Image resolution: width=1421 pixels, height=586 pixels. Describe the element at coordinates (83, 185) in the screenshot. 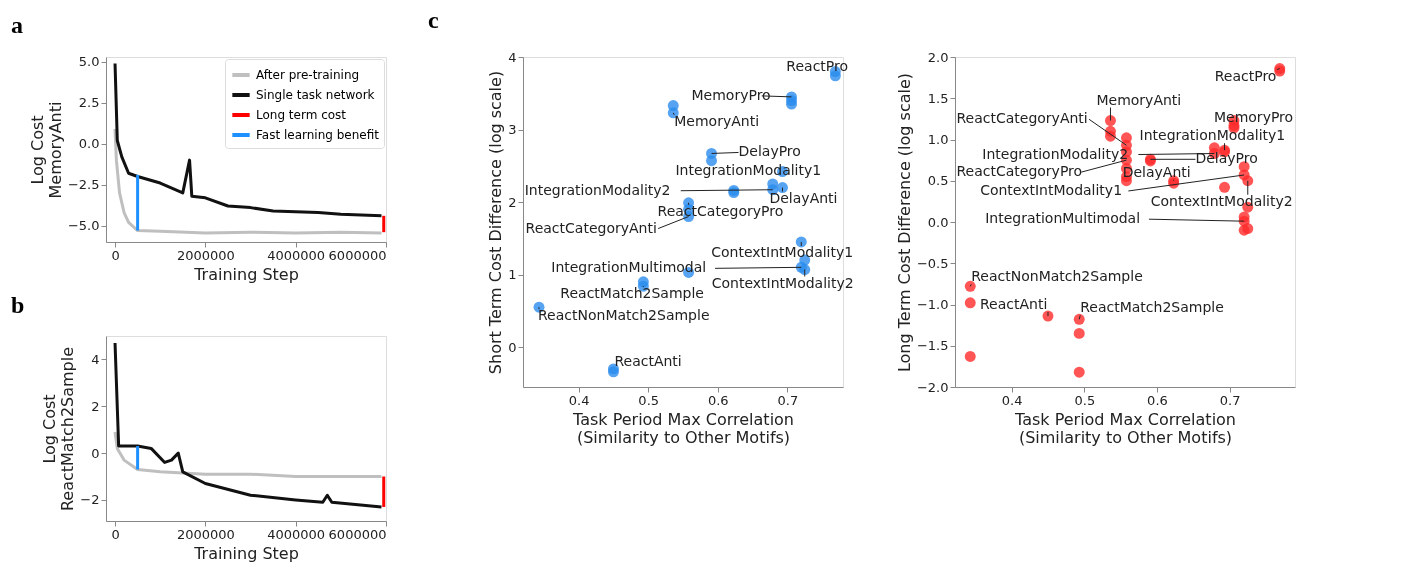

I see `y-tick-label: −2.5` at that location.